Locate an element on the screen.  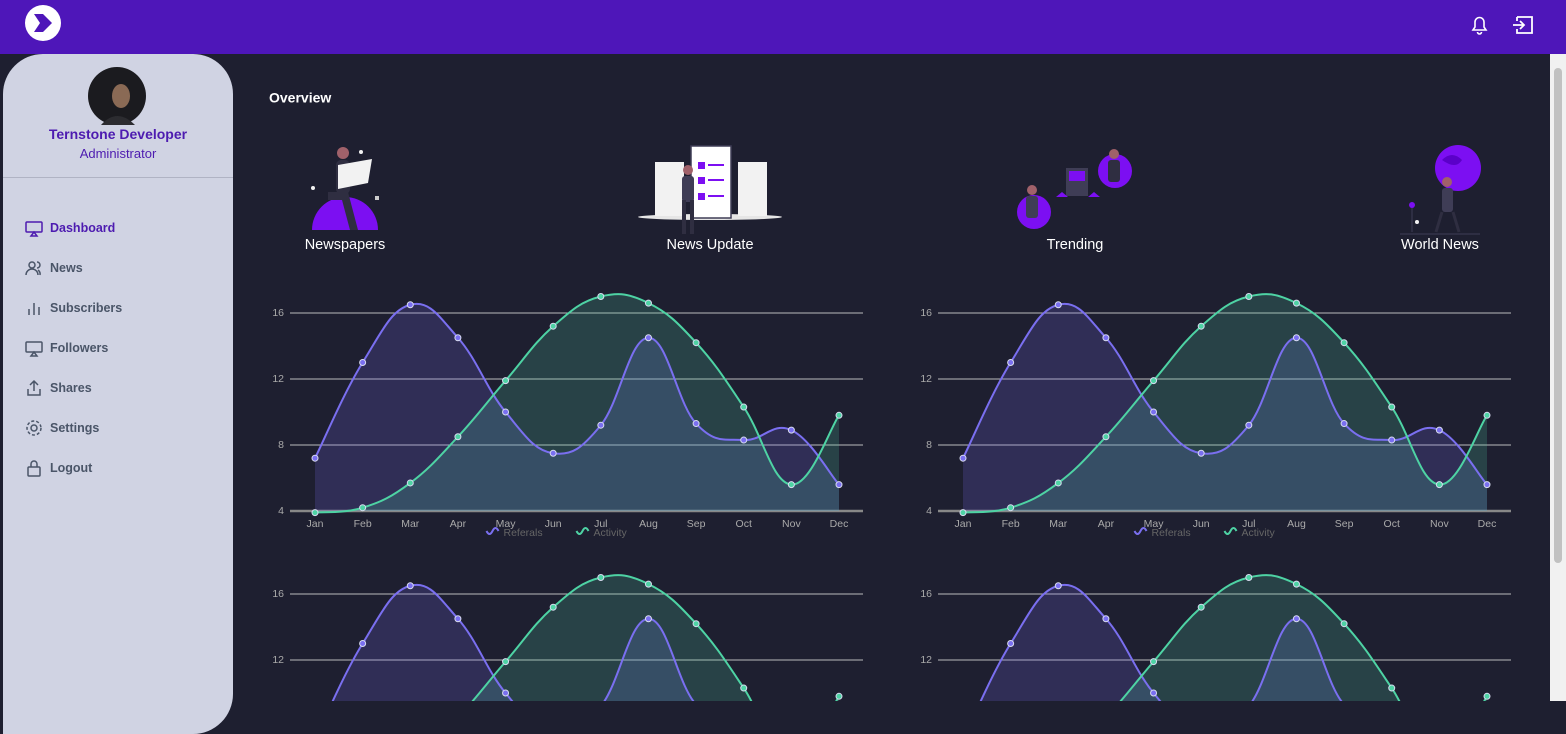
menu-label: Settings is located at coordinates (75, 428).